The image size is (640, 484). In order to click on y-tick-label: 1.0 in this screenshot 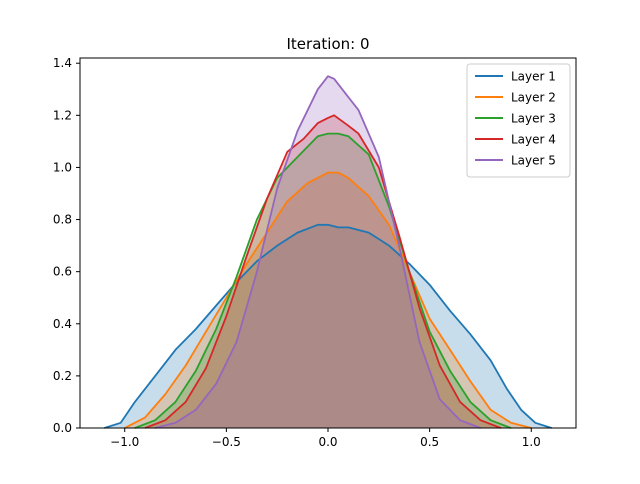, I will do `click(62, 167)`.